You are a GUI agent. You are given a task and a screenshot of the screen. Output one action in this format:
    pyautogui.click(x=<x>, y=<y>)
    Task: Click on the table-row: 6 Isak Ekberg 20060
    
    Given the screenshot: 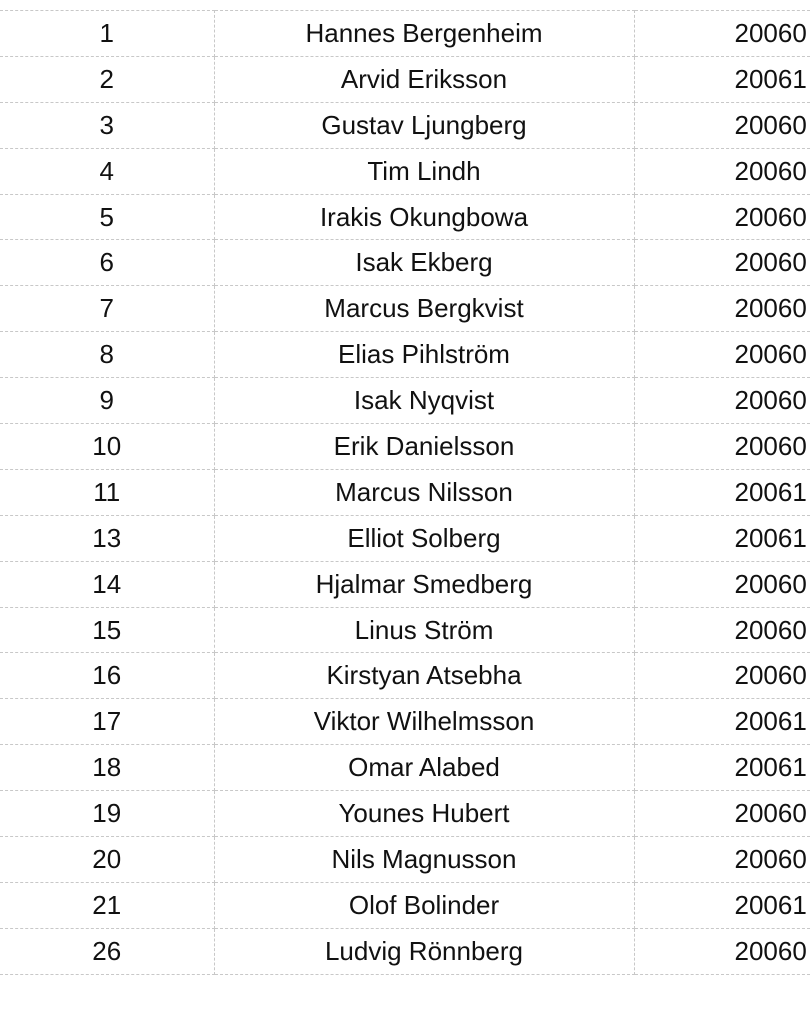 What is the action you would take?
    pyautogui.click(x=405, y=263)
    